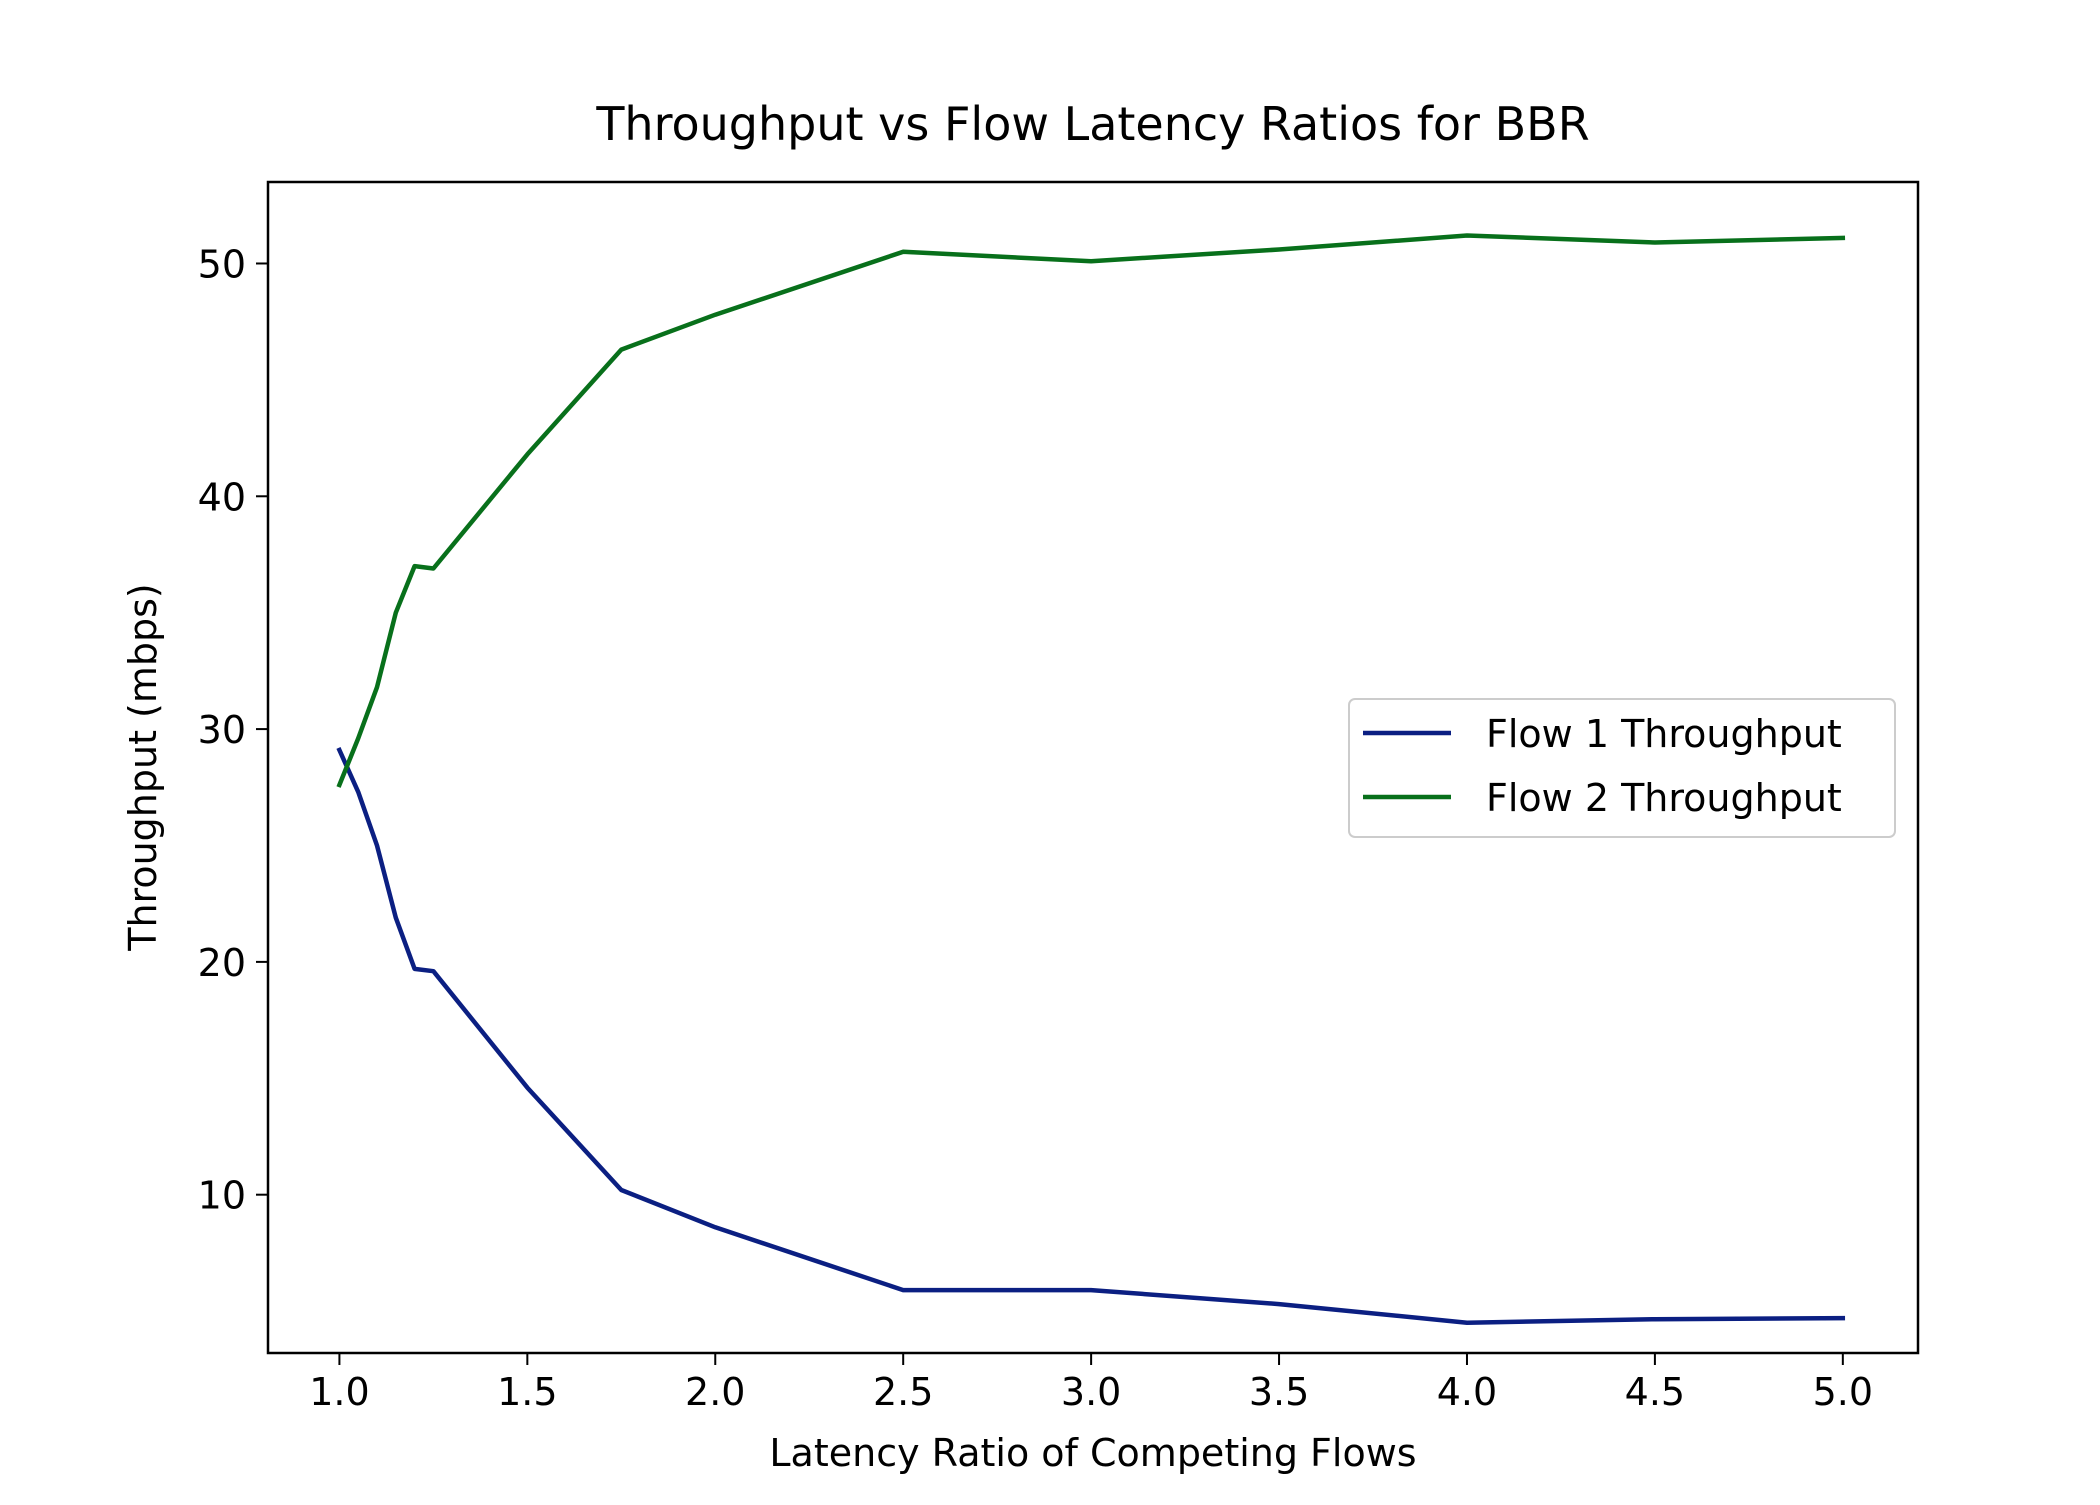 Image resolution: width=2100 pixels, height=1505 pixels. I want to click on x-axis-label: Latency Ratio of Competing Flows, so click(1092, 1453).